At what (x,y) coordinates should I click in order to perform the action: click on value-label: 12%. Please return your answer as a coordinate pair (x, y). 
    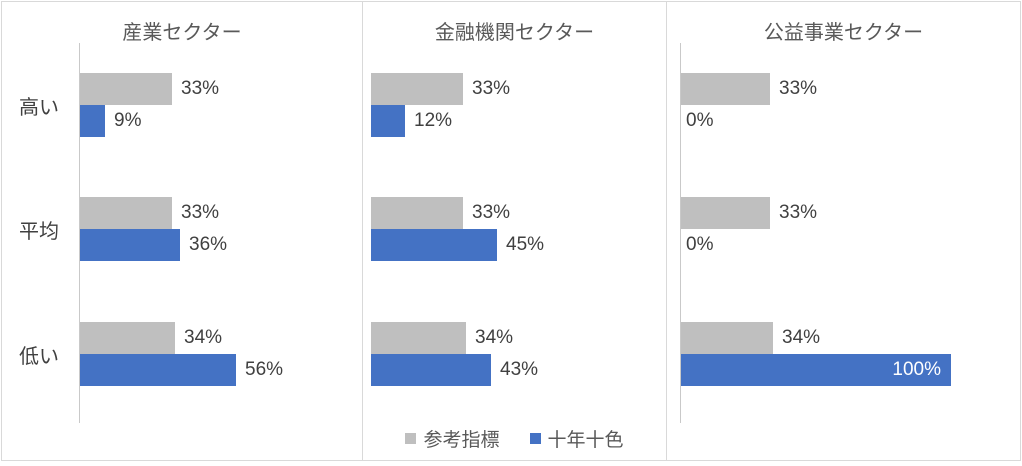
    Looking at the image, I should click on (433, 120).